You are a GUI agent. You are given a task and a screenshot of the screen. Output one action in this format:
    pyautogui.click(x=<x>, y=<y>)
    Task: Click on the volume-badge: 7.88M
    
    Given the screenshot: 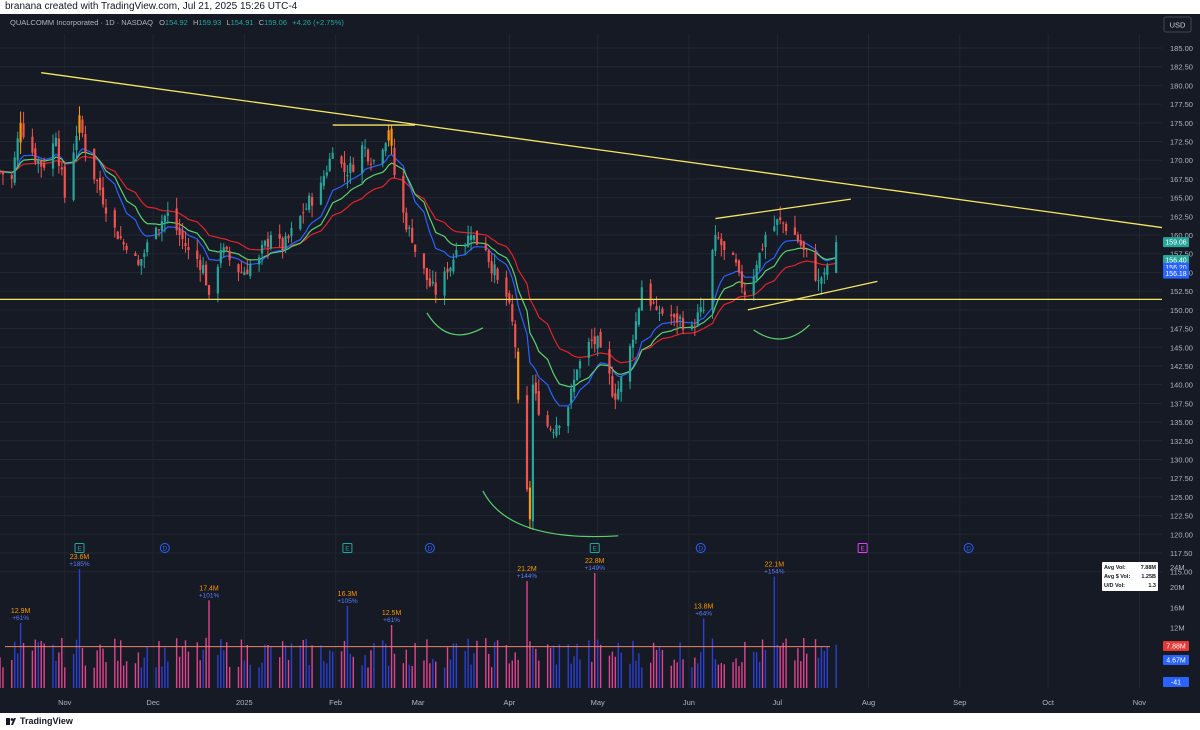 What is the action you would take?
    pyautogui.click(x=1176, y=646)
    